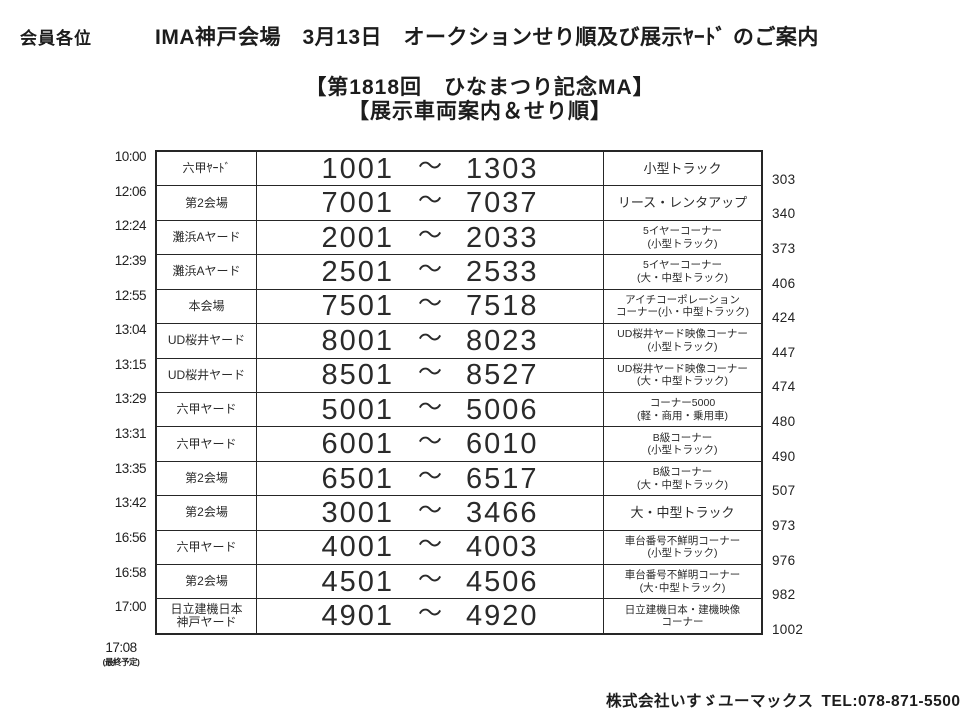 The width and height of the screenshot is (960, 720). What do you see at coordinates (784, 595) in the screenshot?
I see `cumulative-count: 982` at bounding box center [784, 595].